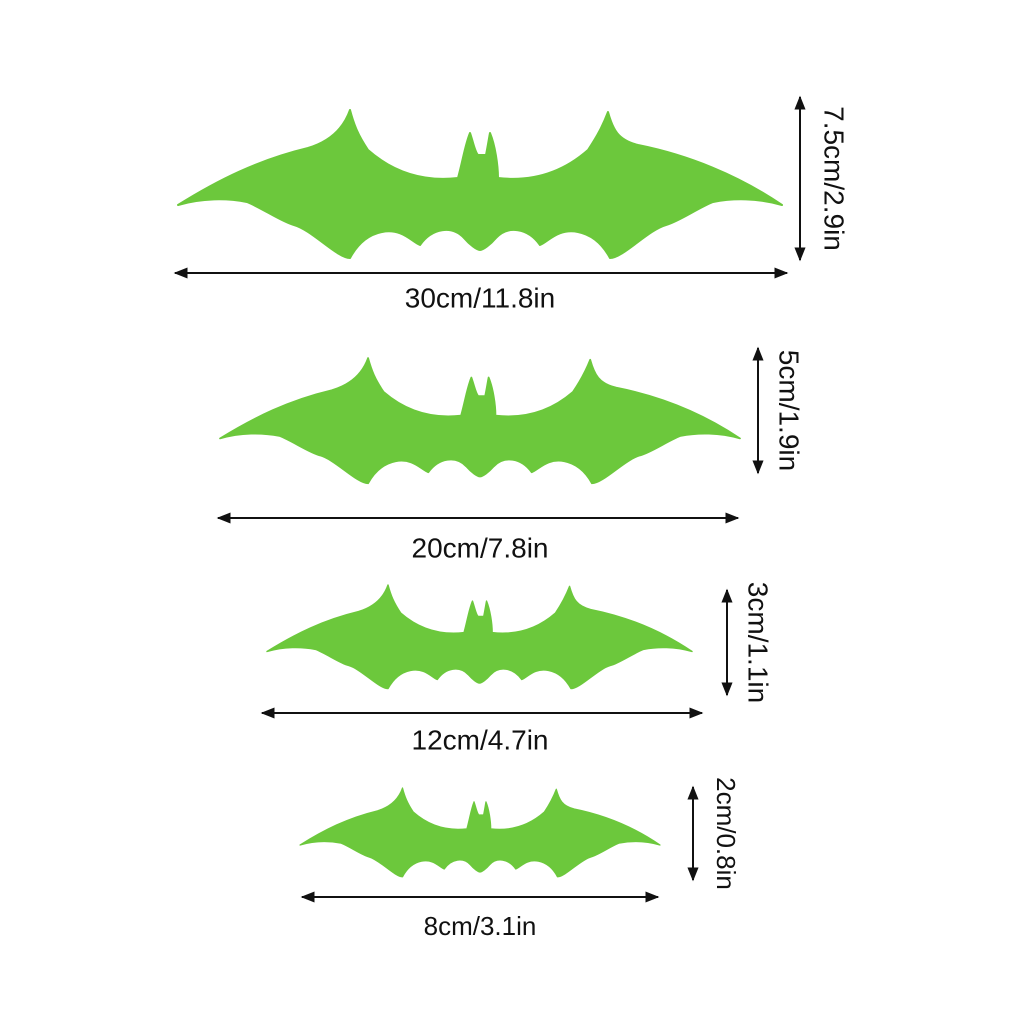 The height and width of the screenshot is (1024, 1024). What do you see at coordinates (726, 833) in the screenshot?
I see `height-label: 2cm/0.8in` at bounding box center [726, 833].